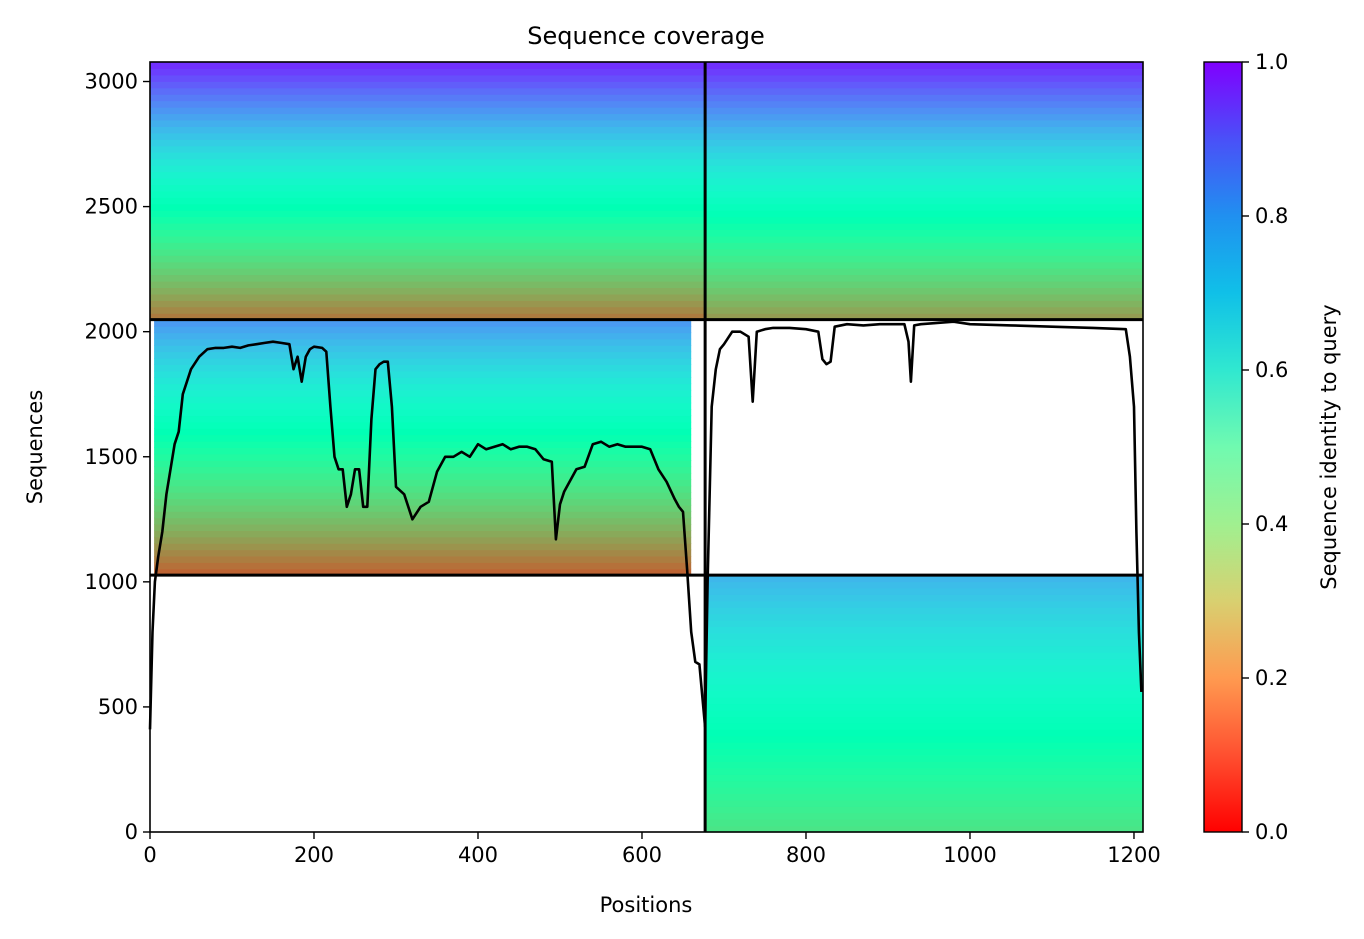 This screenshot has height=939, width=1364. Describe the element at coordinates (652, 849) in the screenshot. I see `x-axis: 0 200 400 600 800 1000 1200` at that location.